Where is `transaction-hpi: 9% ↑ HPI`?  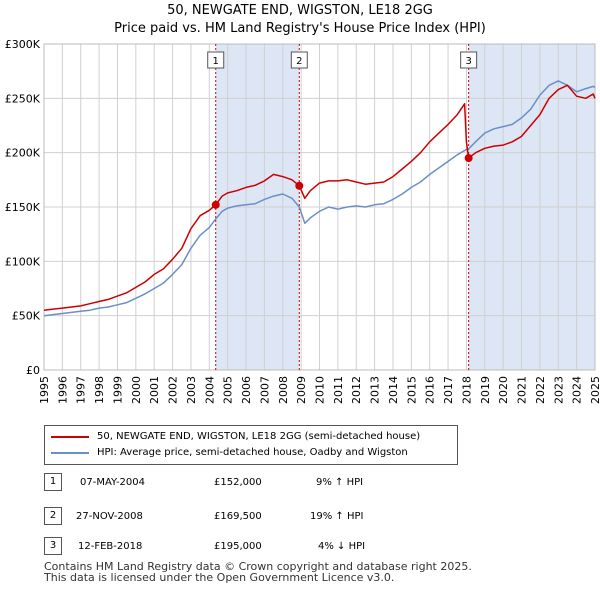 transaction-hpi: 9% ↑ HPI is located at coordinates (340, 482).